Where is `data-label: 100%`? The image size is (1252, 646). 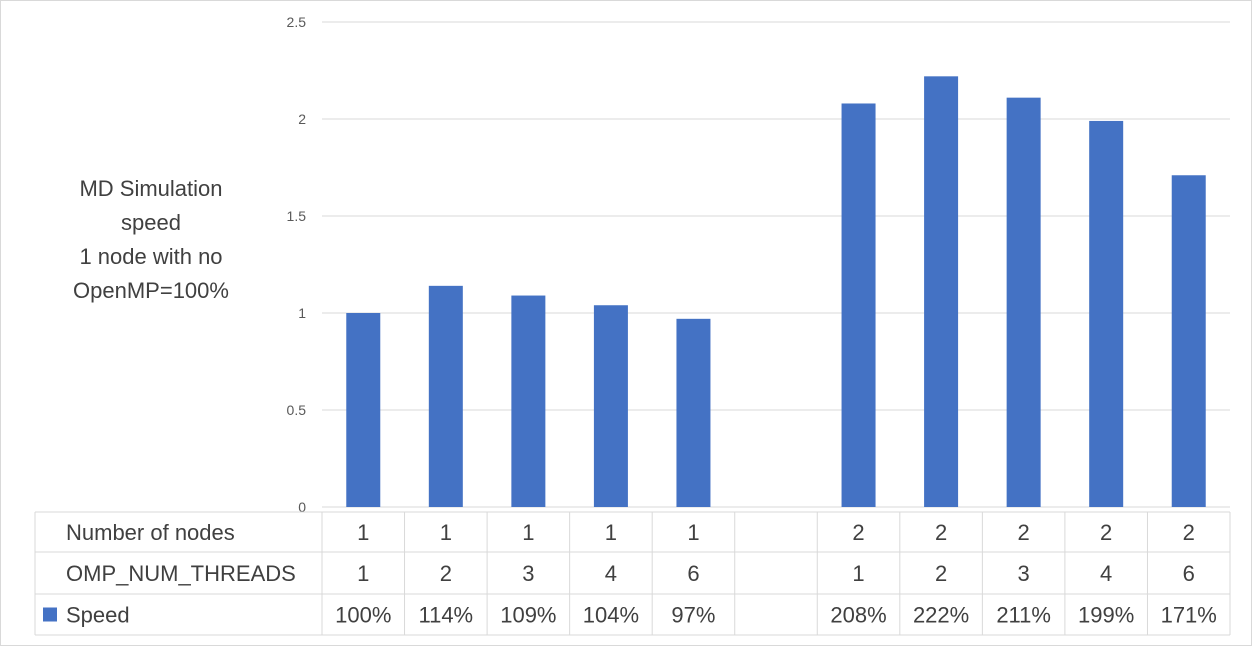
data-label: 100% is located at coordinates (363, 615).